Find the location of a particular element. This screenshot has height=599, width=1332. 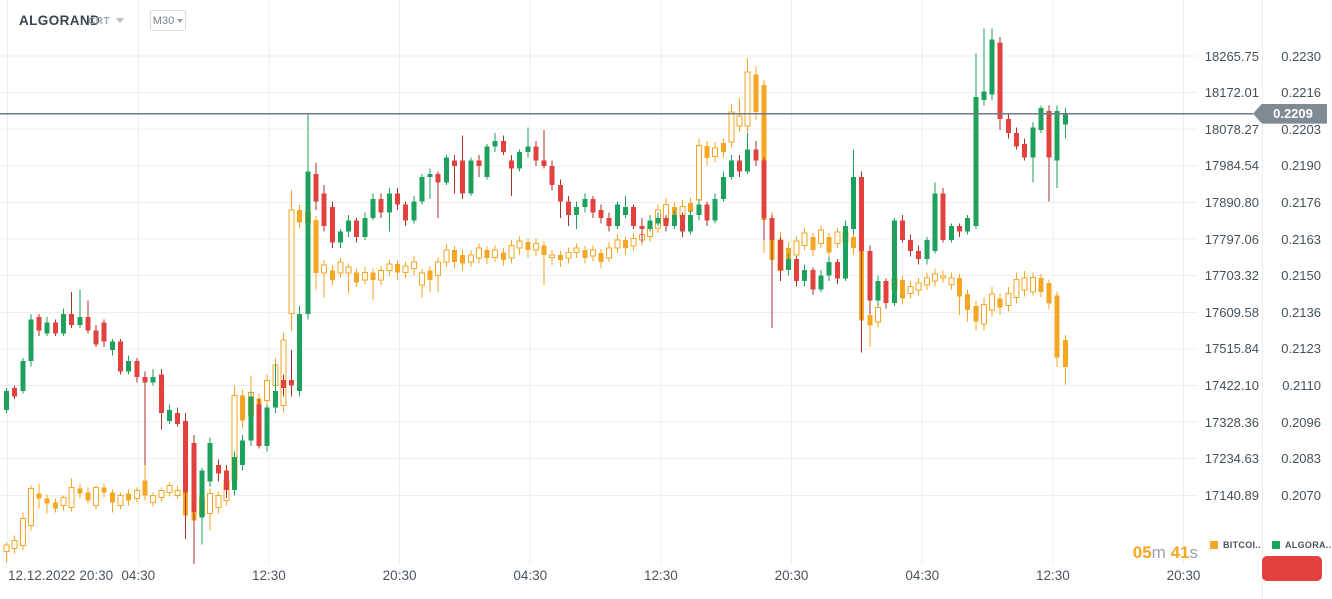

legend-item-algorand: ALGORA.. is located at coordinates (1301, 545).